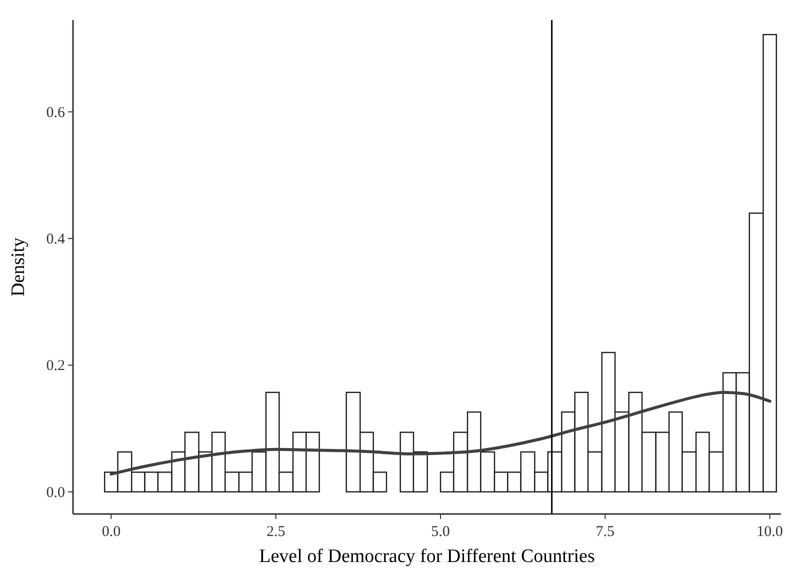 The height and width of the screenshot is (577, 799). Describe the element at coordinates (769, 532) in the screenshot. I see `x-tick-label: 10.0` at that location.